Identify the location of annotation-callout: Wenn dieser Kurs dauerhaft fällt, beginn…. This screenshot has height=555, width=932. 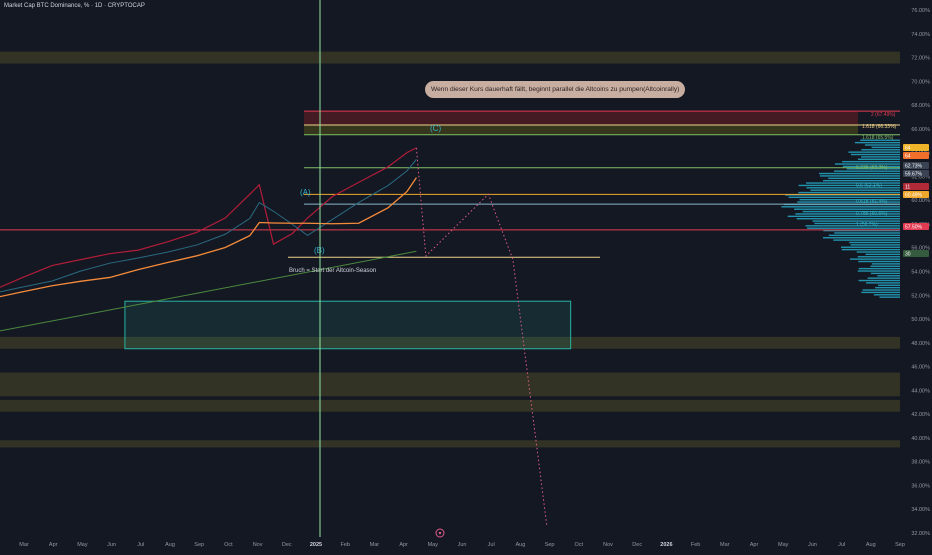
(555, 89).